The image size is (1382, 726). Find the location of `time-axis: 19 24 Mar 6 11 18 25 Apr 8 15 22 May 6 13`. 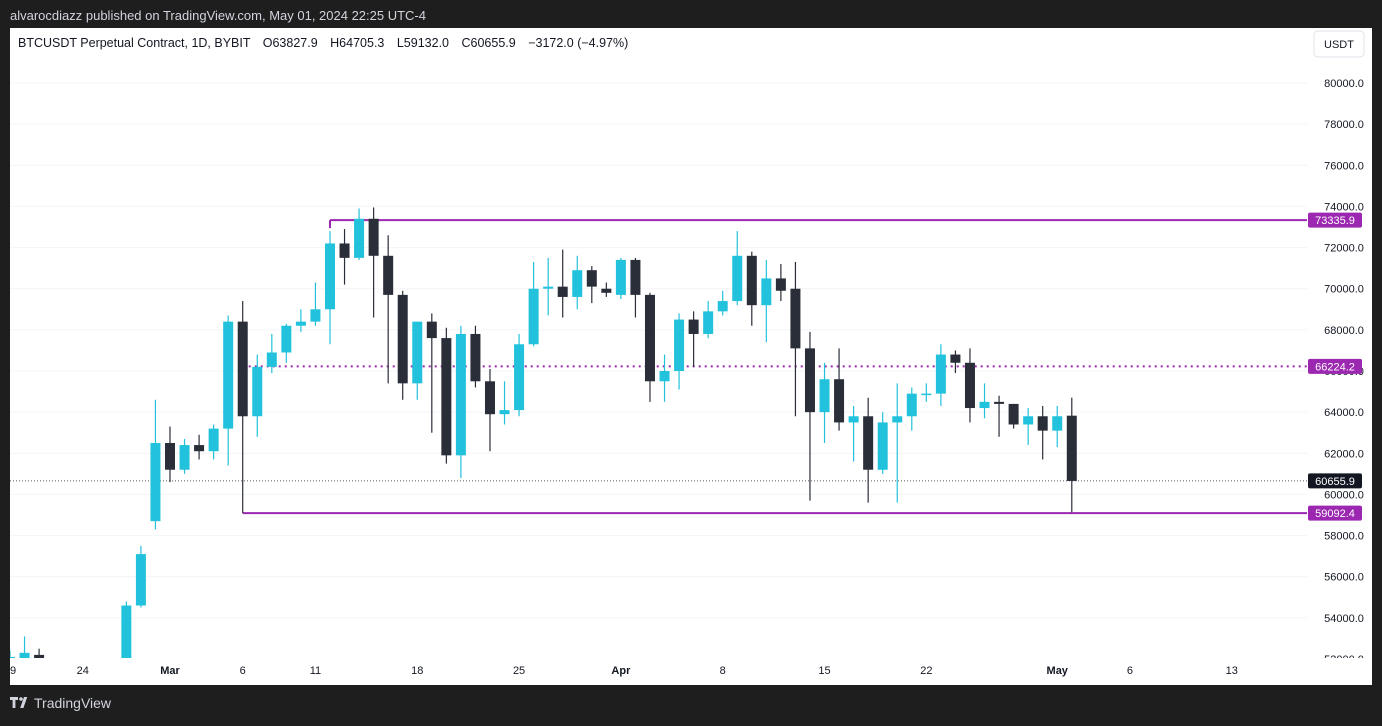

time-axis: 19 24 Mar 6 11 18 25 Apr 8 15 22 May 6 13 is located at coordinates (691, 671).